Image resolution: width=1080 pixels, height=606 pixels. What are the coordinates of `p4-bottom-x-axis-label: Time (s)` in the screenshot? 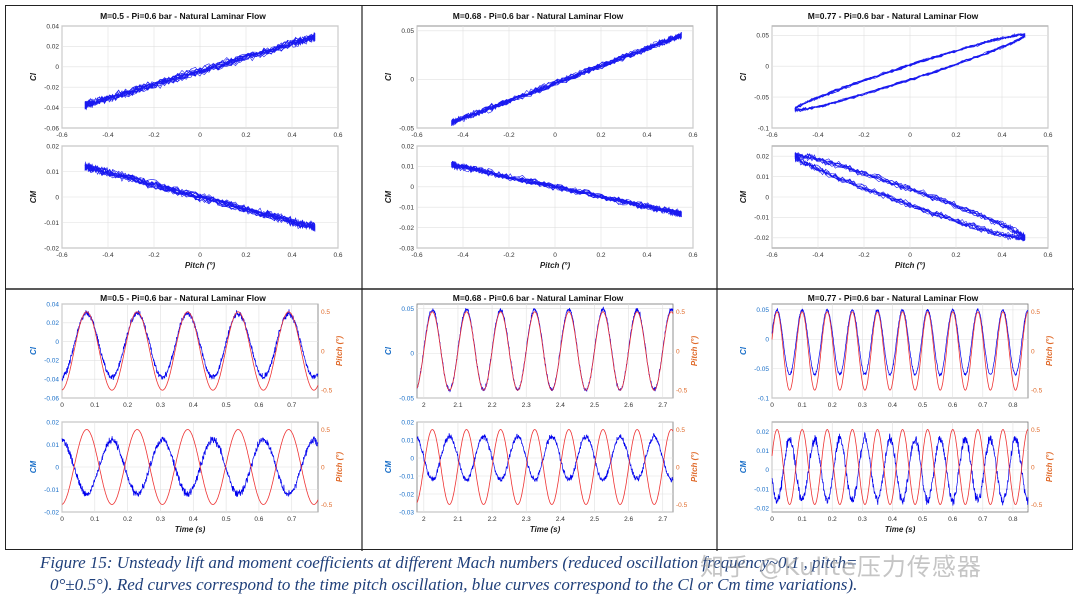 It's located at (545, 529).